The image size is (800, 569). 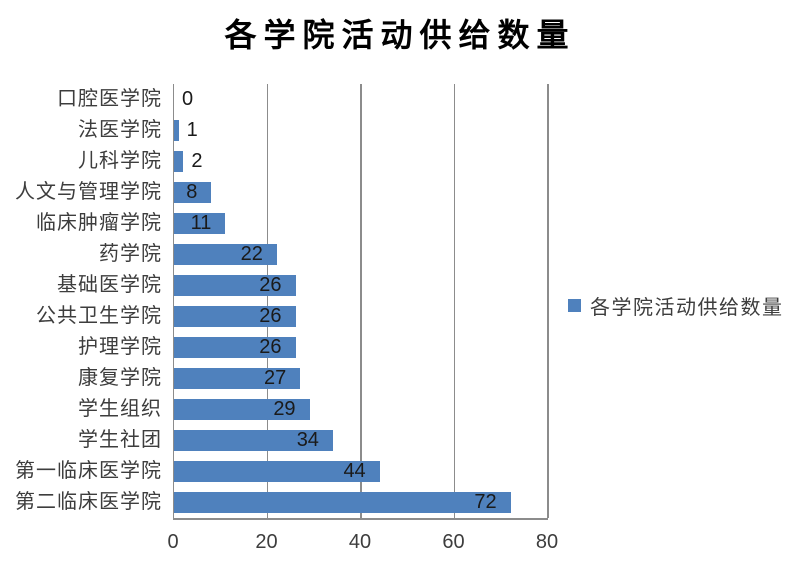 I want to click on bar-row: 基础医学院 26, so click(x=302, y=285).